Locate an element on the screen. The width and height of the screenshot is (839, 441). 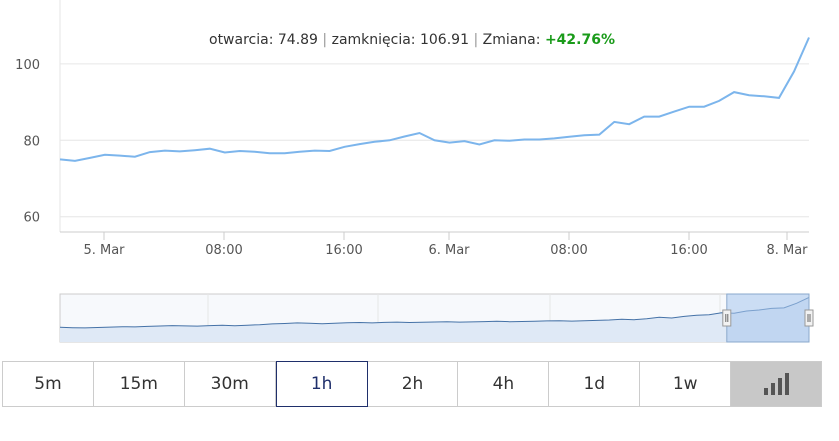
interval-1d-button: 1d is located at coordinates (595, 384).